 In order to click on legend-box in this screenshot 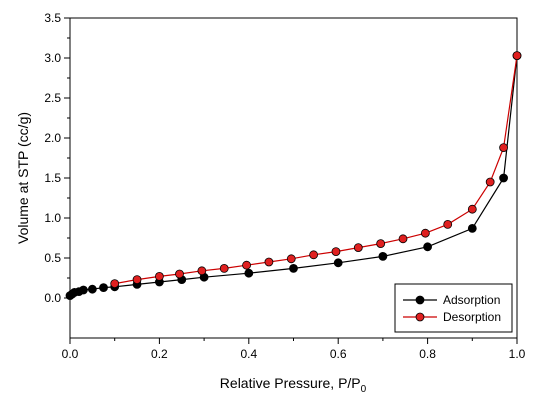, I will do `click(453, 308)`.